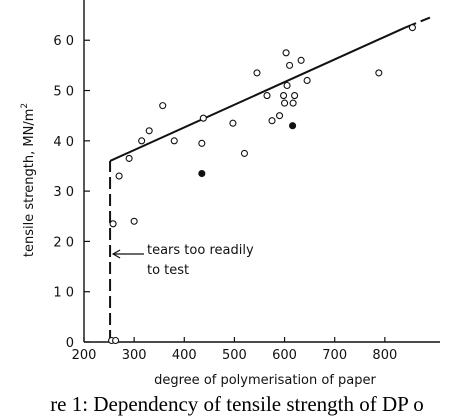 The image size is (474, 417). I want to click on y-axis-label-main: tensile strength, MN/m, so click(29, 183).